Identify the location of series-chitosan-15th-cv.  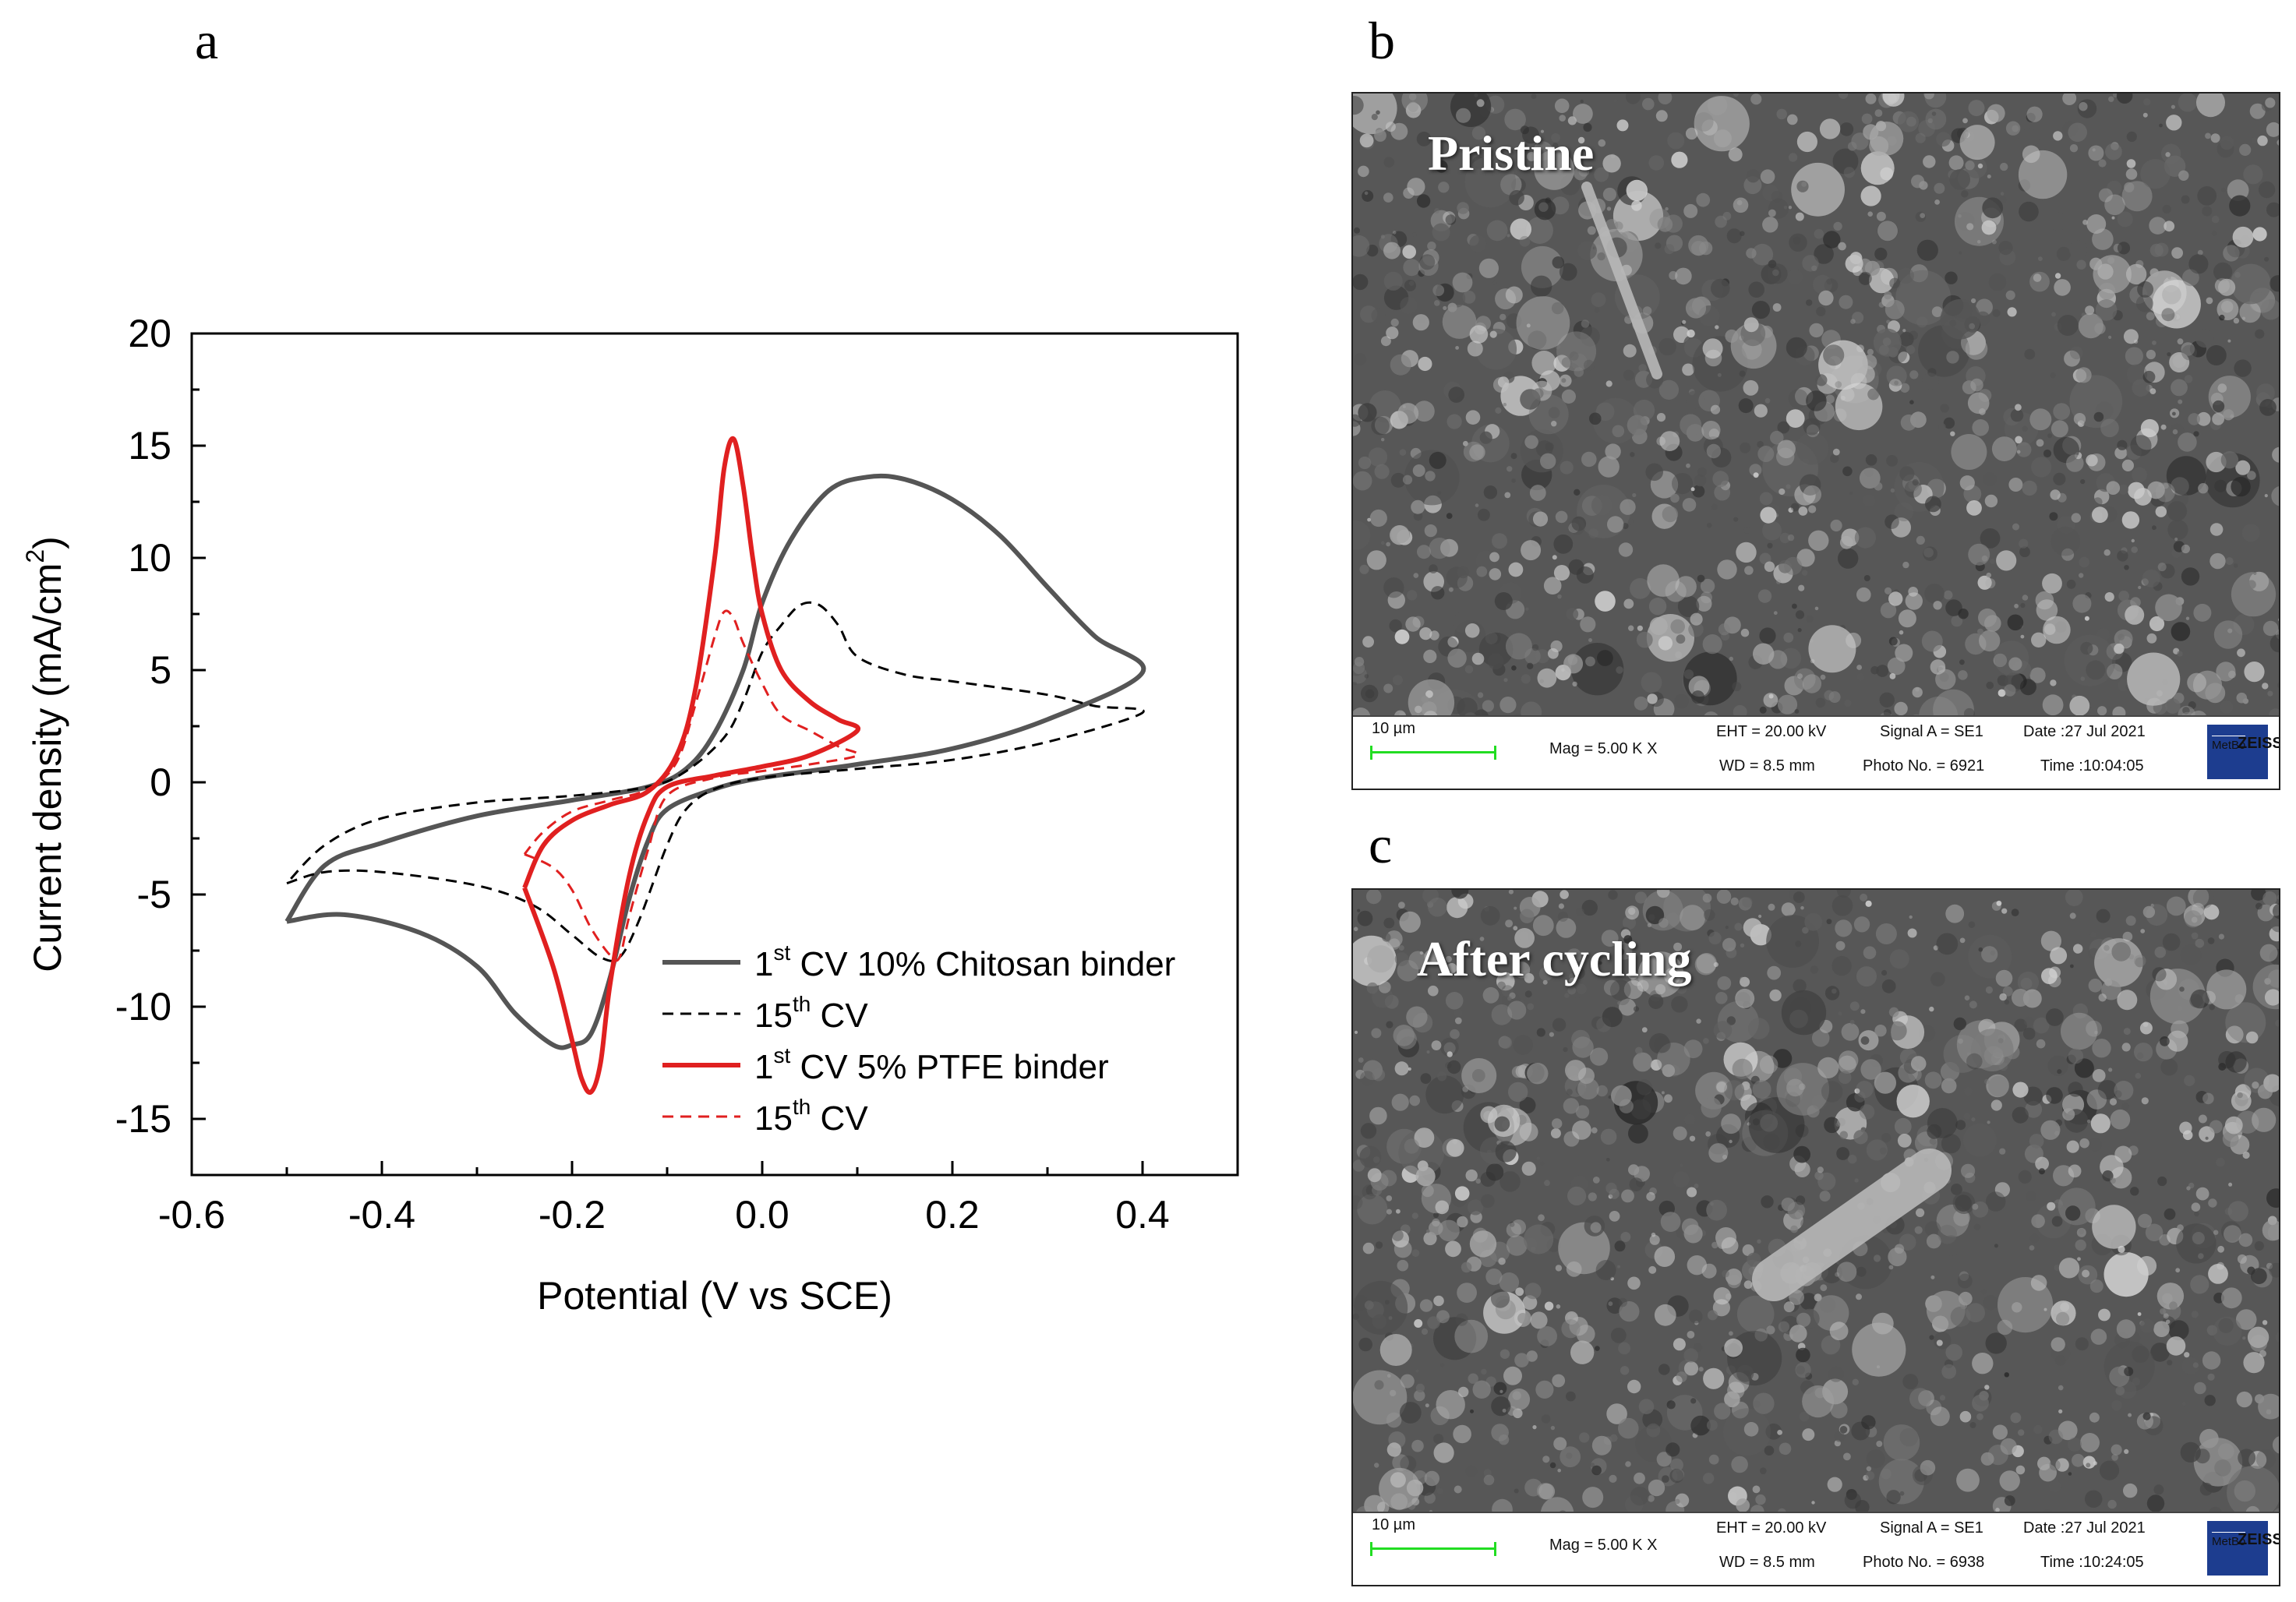
(715, 781).